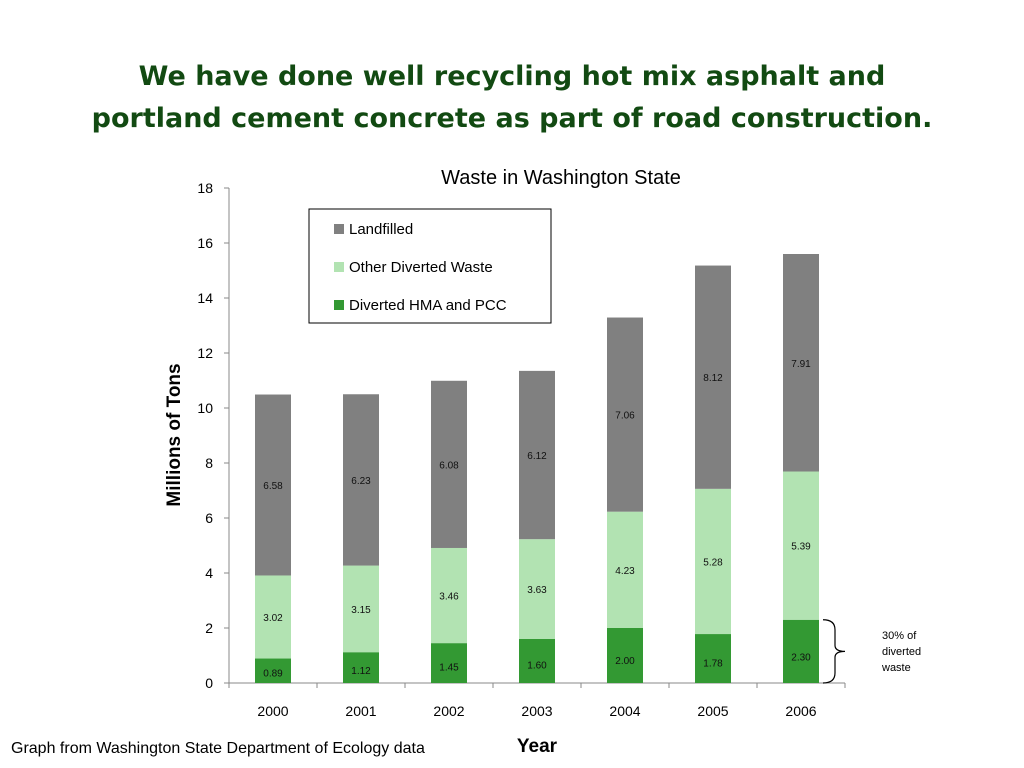 This screenshot has width=1024, height=768. I want to click on data-label: 5.39, so click(801, 547).